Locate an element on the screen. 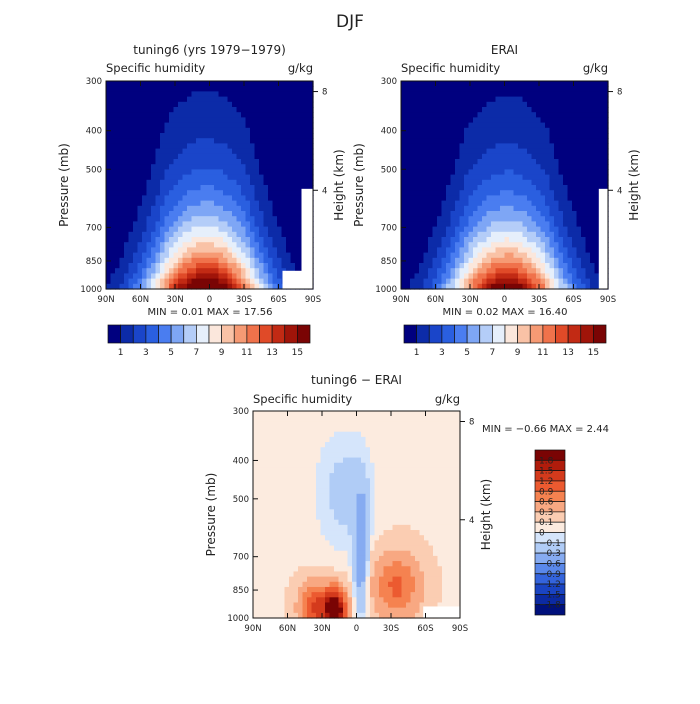  units-label: g/kg is located at coordinates (595, 68).